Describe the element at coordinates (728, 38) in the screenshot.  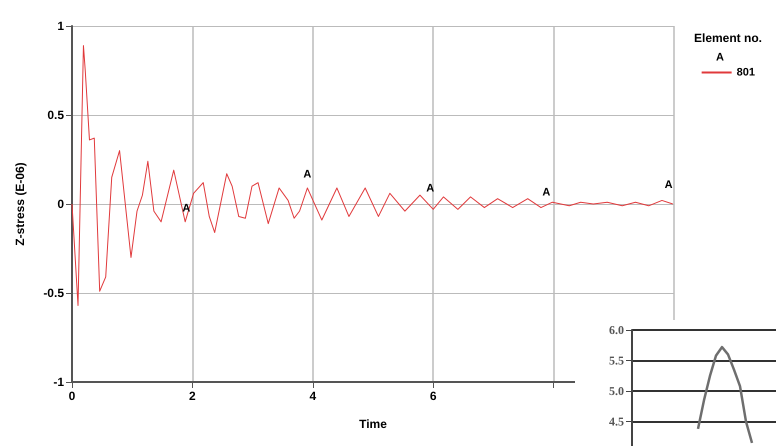
I see `legend-title: Element no.` at that location.